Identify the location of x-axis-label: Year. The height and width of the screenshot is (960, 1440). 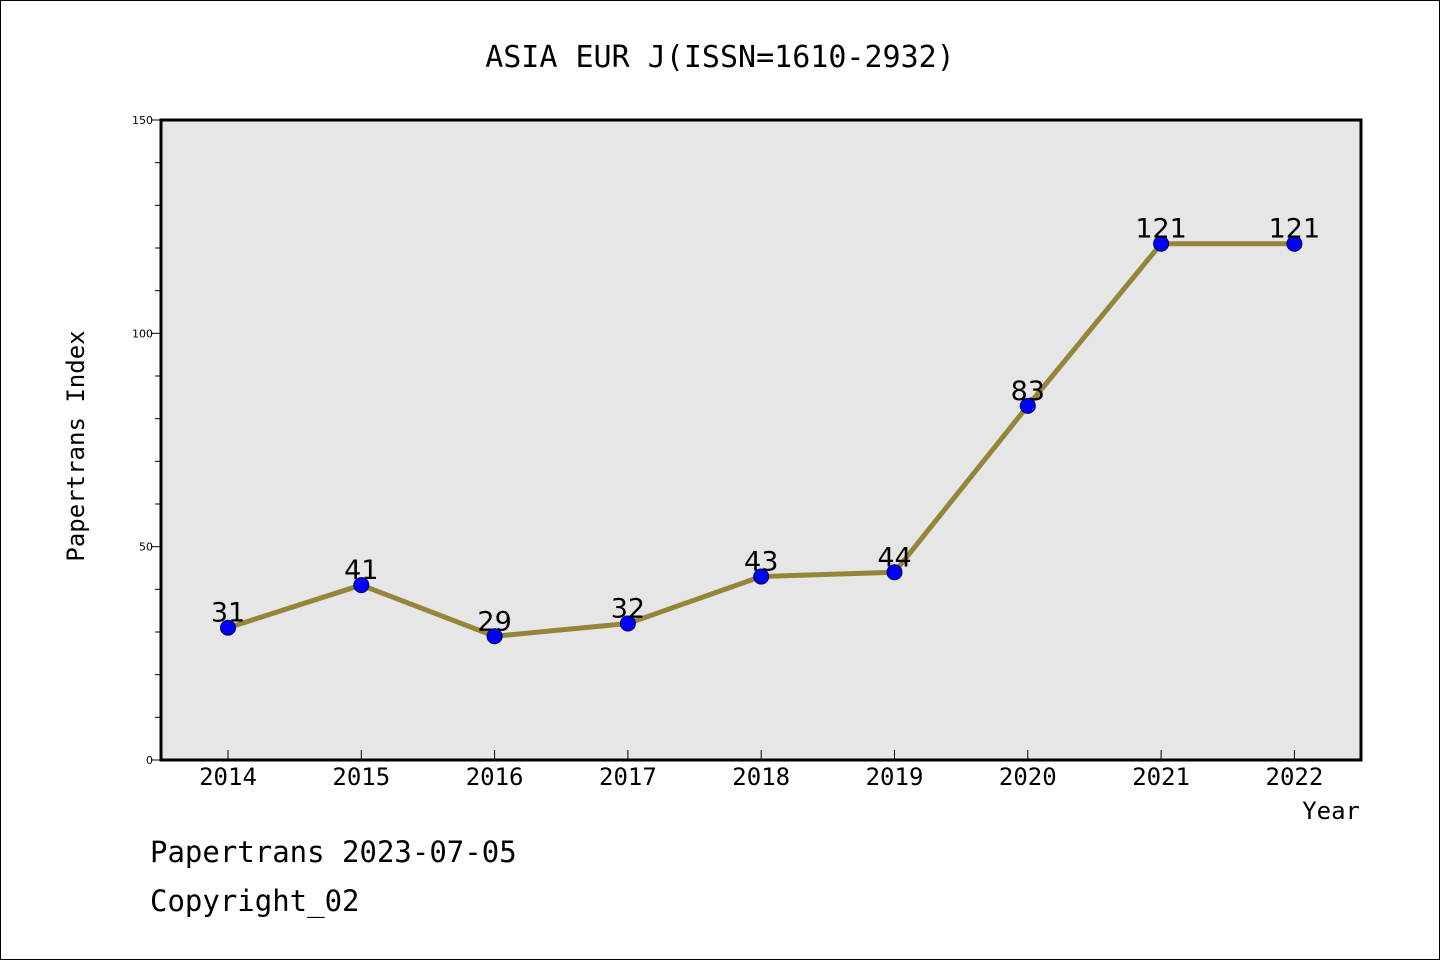
(1331, 811).